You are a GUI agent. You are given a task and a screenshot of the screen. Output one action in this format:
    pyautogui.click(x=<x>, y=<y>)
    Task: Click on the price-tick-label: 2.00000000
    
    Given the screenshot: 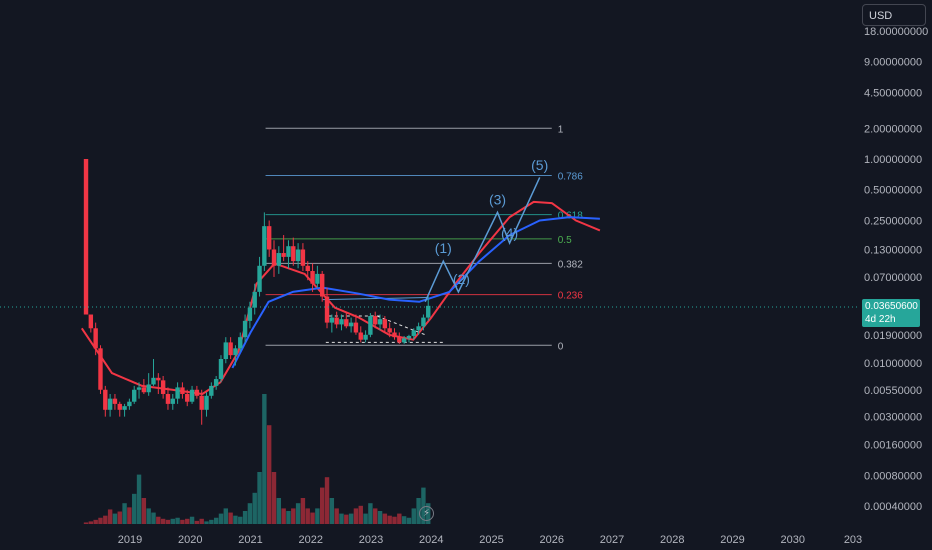 What is the action you would take?
    pyautogui.click(x=893, y=129)
    